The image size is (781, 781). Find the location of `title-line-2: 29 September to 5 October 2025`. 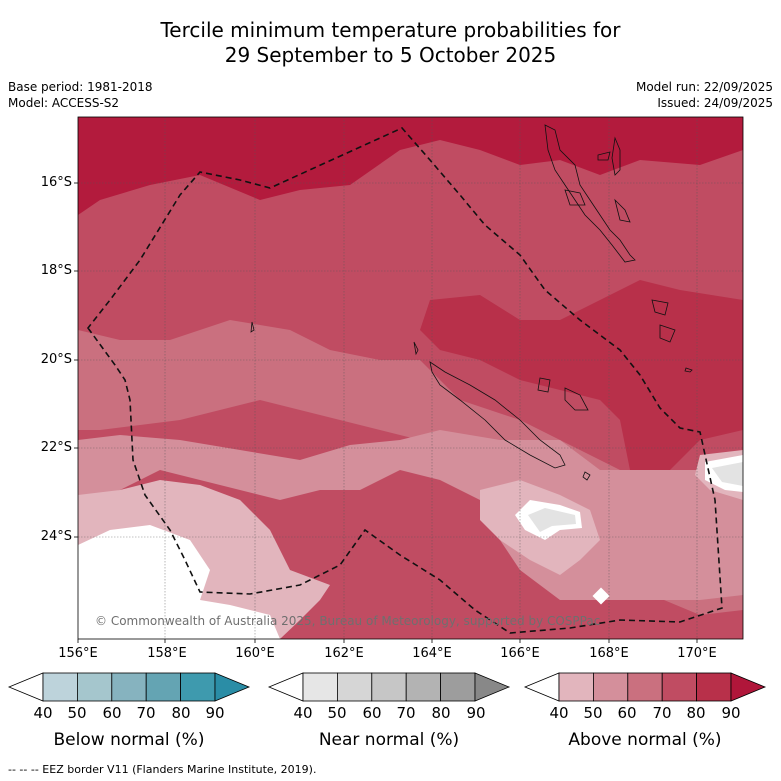

title-line-2: 29 September to 5 October 2025 is located at coordinates (390, 55).